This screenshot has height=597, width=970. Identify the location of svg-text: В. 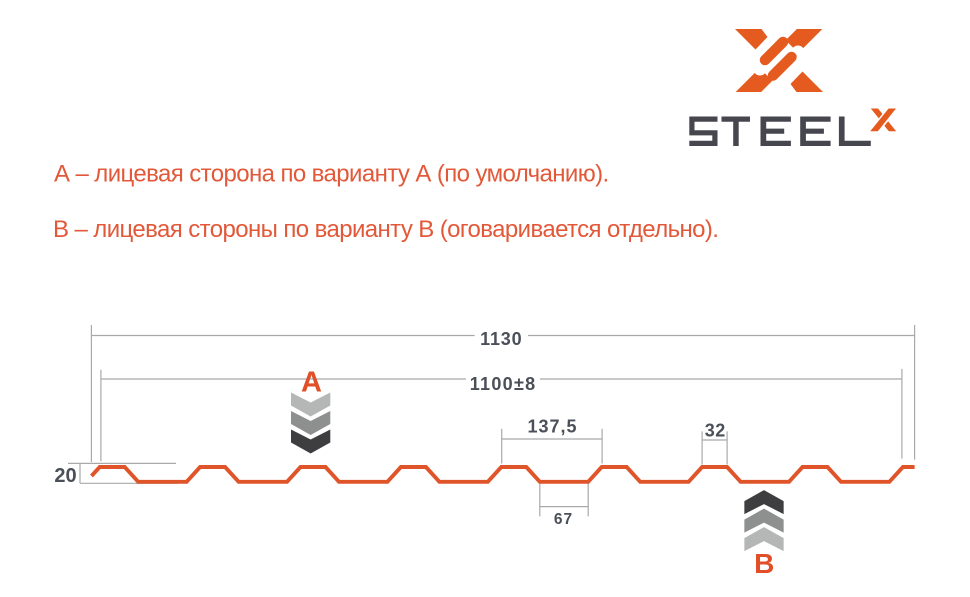
(764, 563).